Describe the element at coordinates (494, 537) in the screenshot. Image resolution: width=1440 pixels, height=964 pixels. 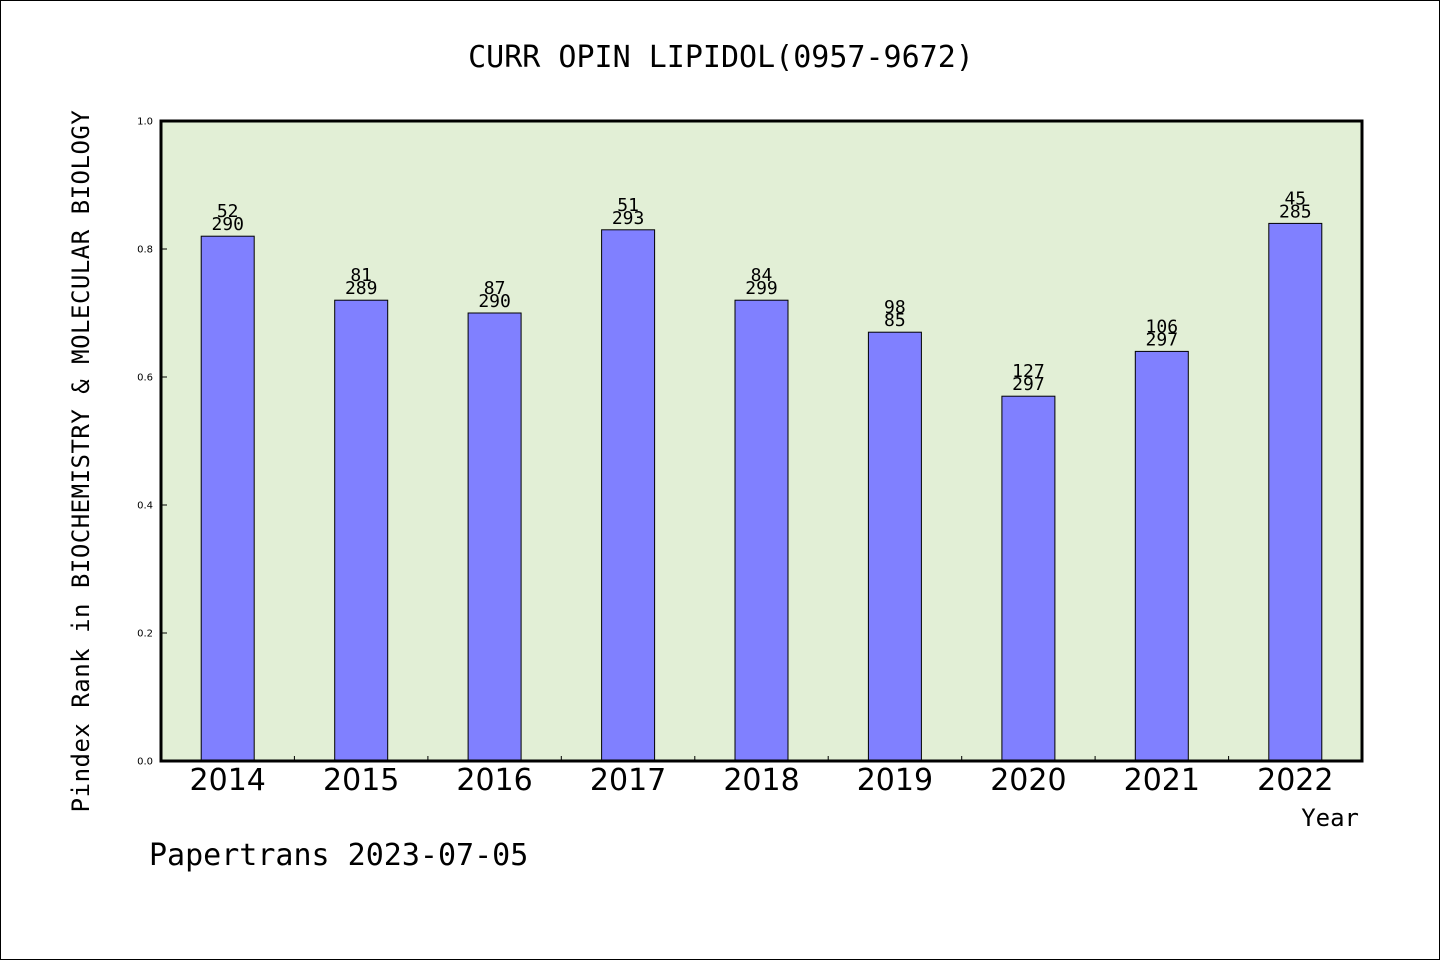
I see `bar-2016` at that location.